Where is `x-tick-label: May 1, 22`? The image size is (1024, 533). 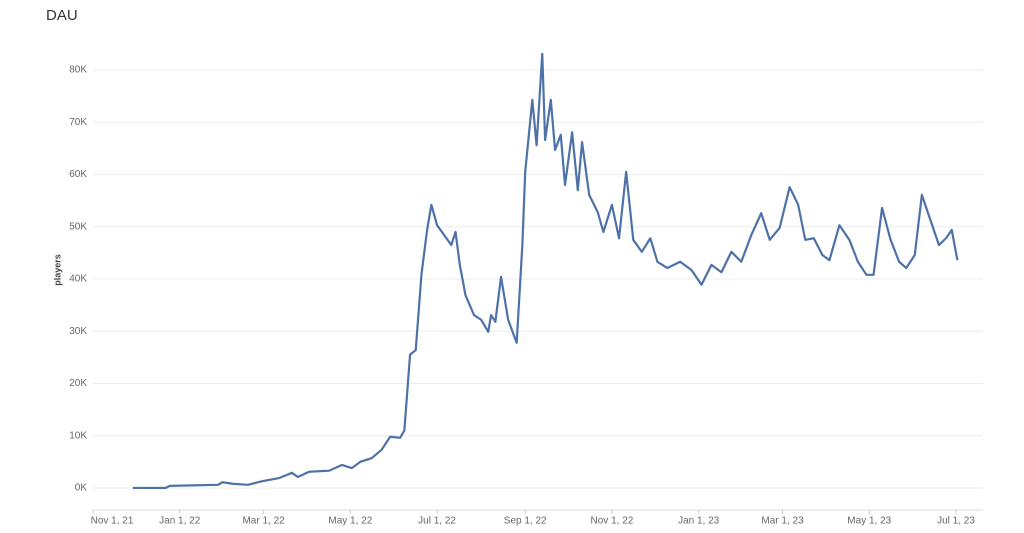
x-tick-label: May 1, 22 is located at coordinates (350, 521).